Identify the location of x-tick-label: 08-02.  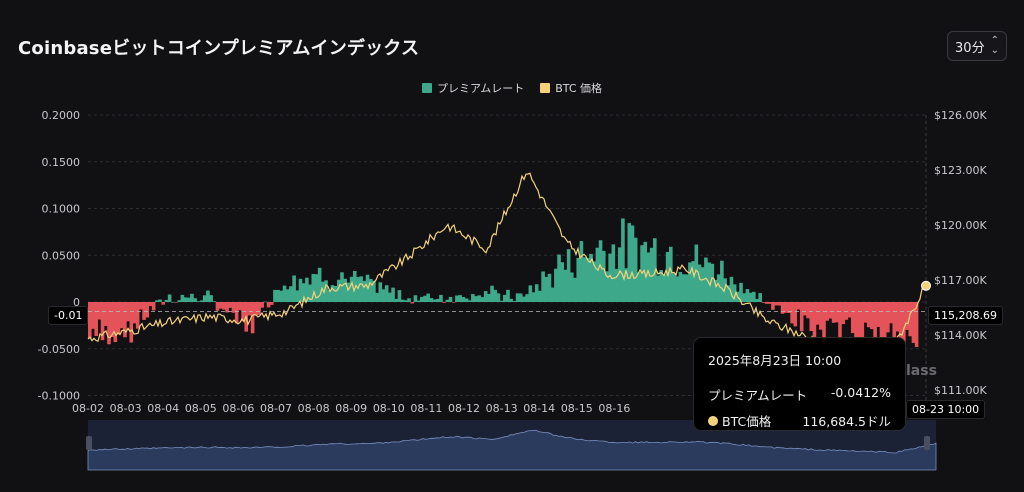
(88, 408).